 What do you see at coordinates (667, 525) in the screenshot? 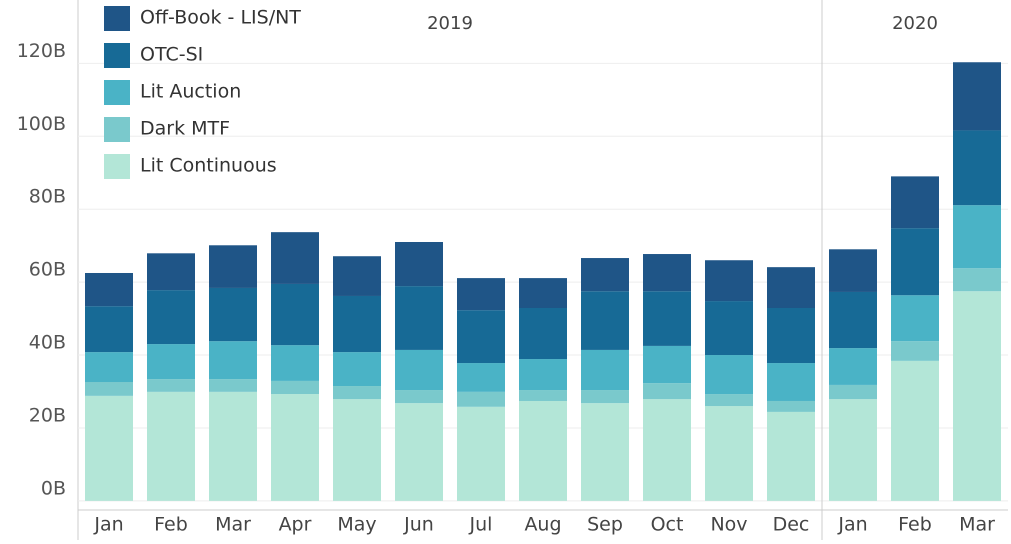
I see `x-tick-label: Oct` at bounding box center [667, 525].